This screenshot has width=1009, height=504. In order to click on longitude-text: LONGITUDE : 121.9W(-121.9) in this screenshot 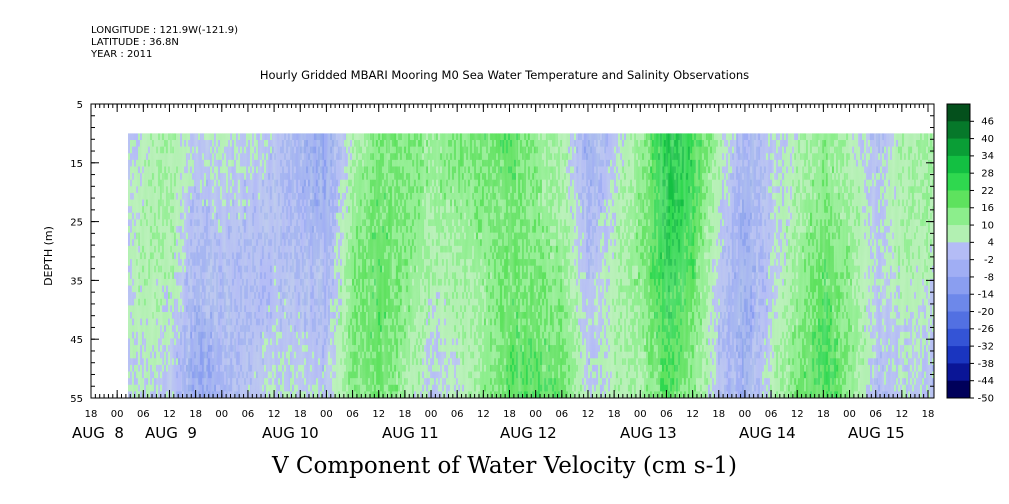, I will do `click(164, 30)`.